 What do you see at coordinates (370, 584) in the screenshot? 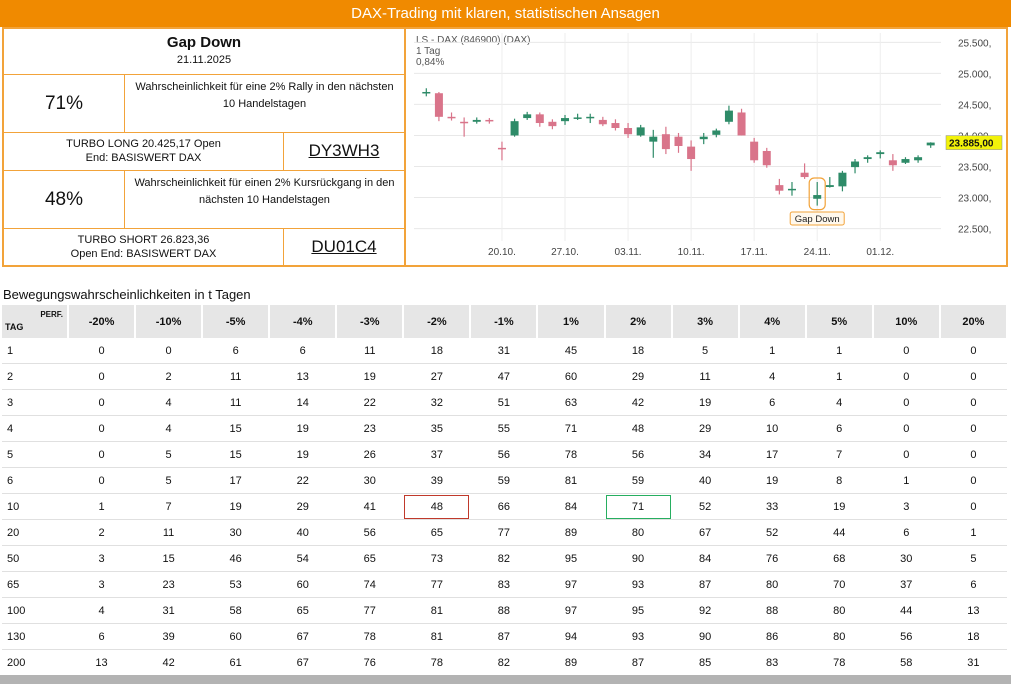
I see `table-cell: 74` at bounding box center [370, 584].